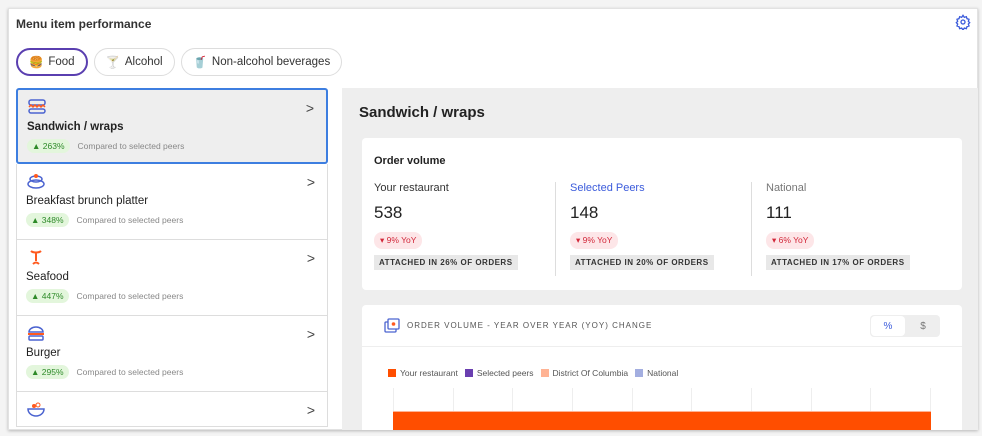 The height and width of the screenshot is (436, 982). What do you see at coordinates (446, 262) in the screenshot?
I see `attached-badge: ATTACHED IN 26% OF ORDERS` at bounding box center [446, 262].